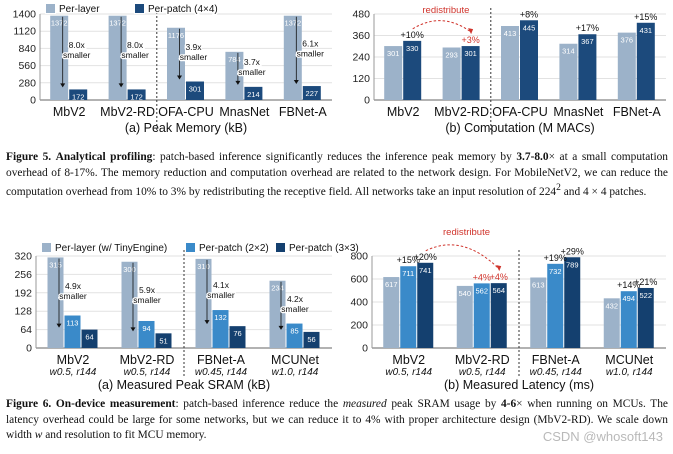 Image resolution: width=673 pixels, height=454 pixels. What do you see at coordinates (29, 157) in the screenshot?
I see `fig5-label: Figure 5.` at bounding box center [29, 157].